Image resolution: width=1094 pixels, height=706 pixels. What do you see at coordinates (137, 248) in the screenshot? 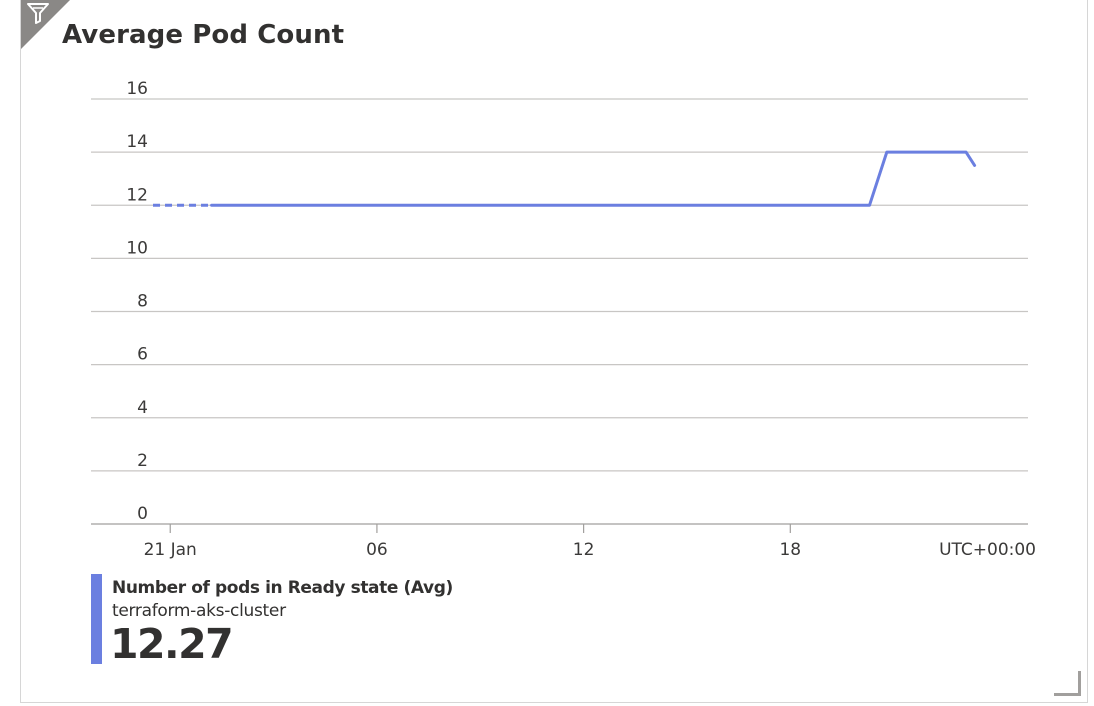
I see `y-tick-label: 10` at bounding box center [137, 248].